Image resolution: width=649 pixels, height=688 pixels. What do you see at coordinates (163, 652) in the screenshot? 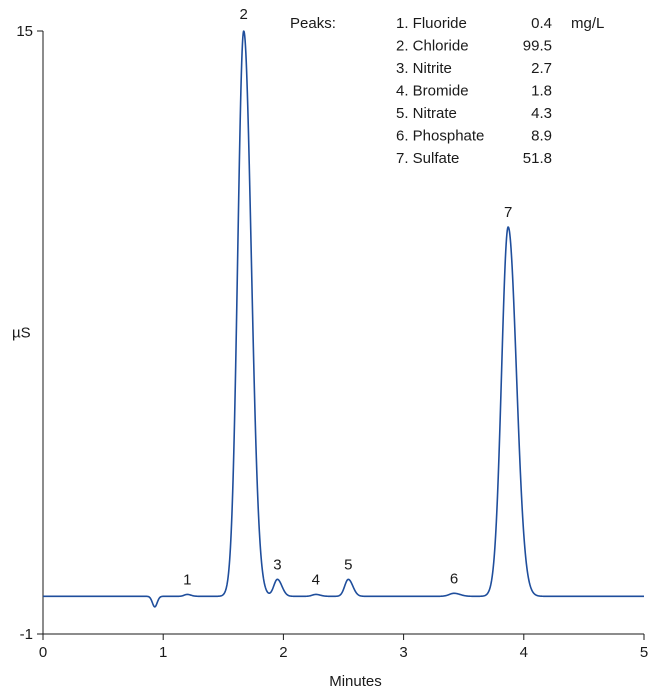
I see `x-tick-label: 1` at bounding box center [163, 652].